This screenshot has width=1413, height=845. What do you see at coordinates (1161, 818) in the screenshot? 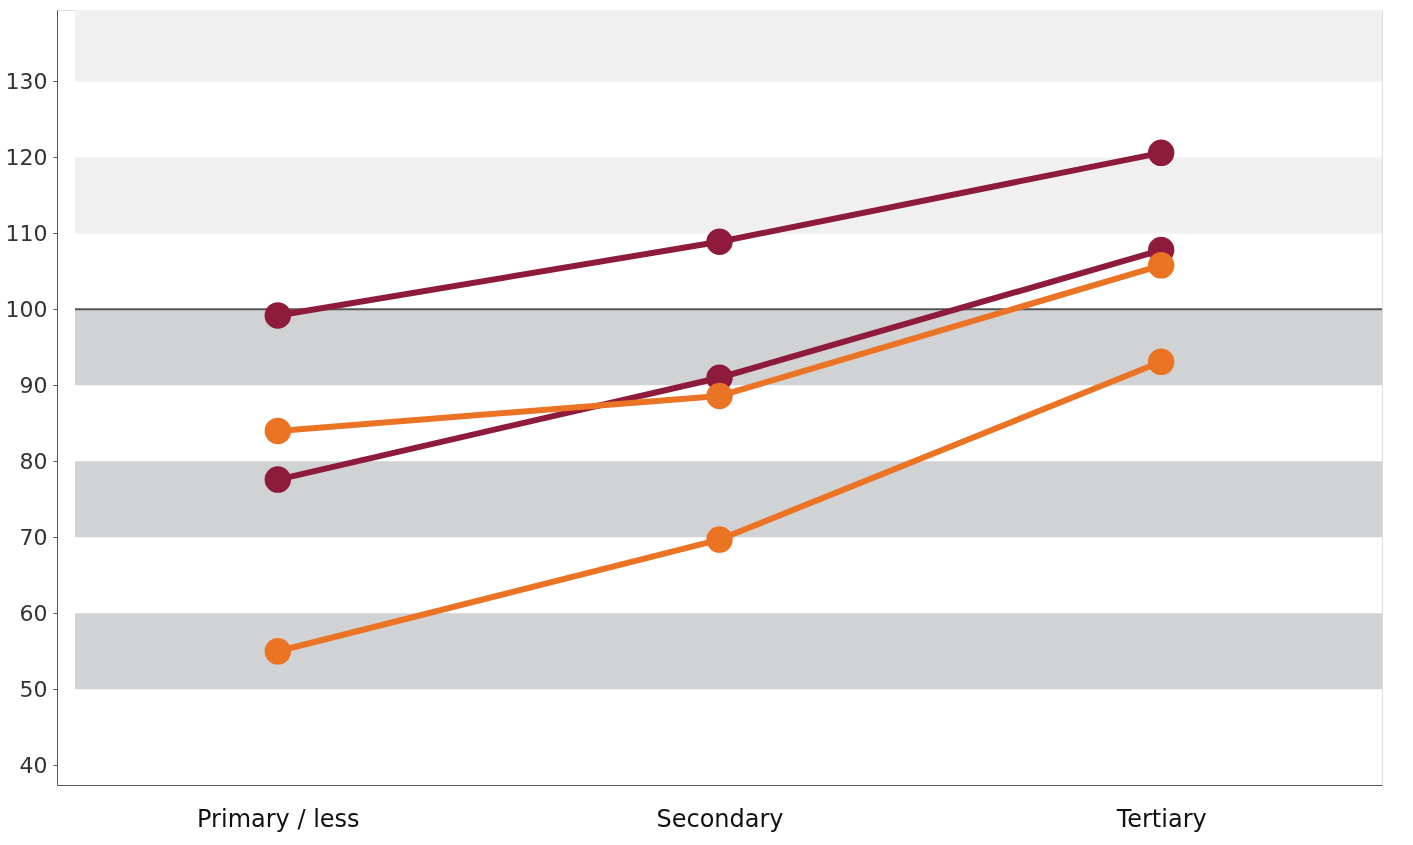
I see `x-tick-label: Tertiary` at bounding box center [1161, 818].